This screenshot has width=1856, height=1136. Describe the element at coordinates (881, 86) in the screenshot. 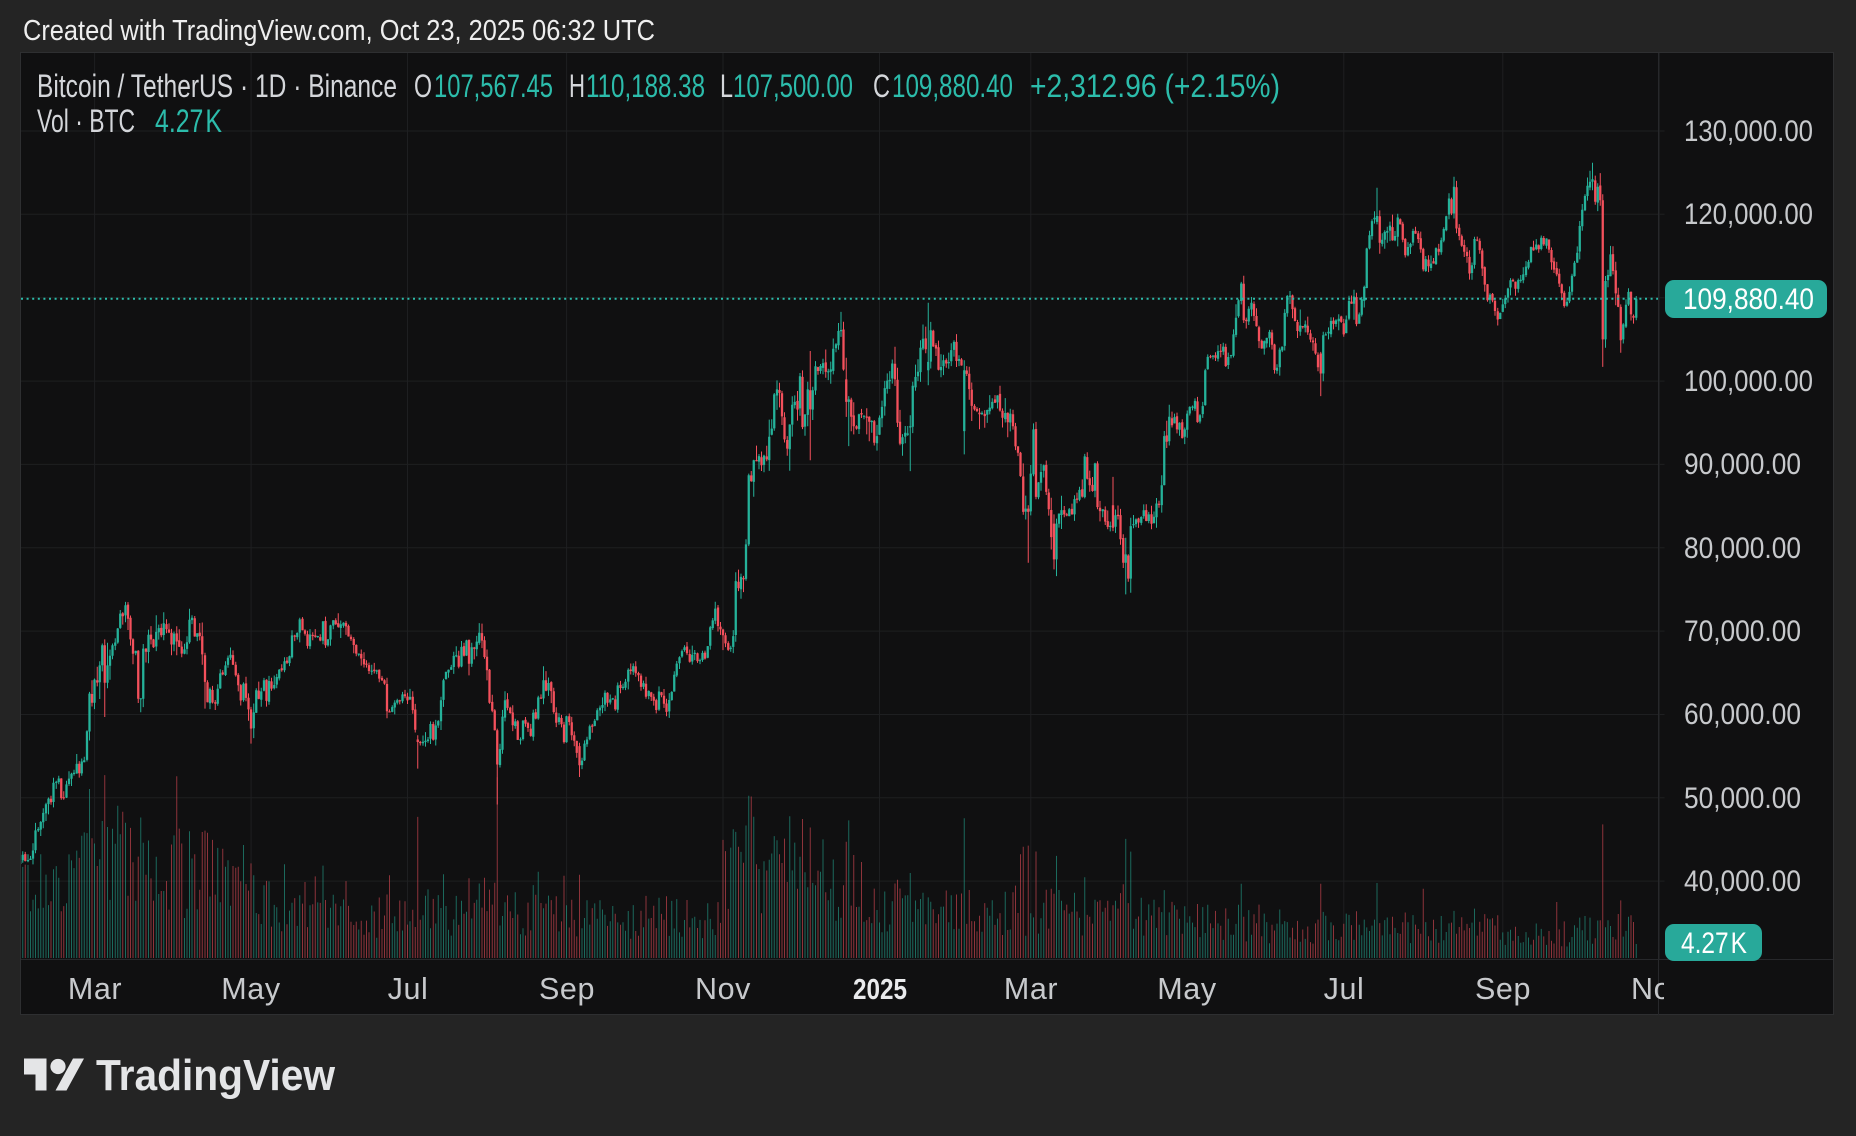

I see `svg-text: C` at that location.